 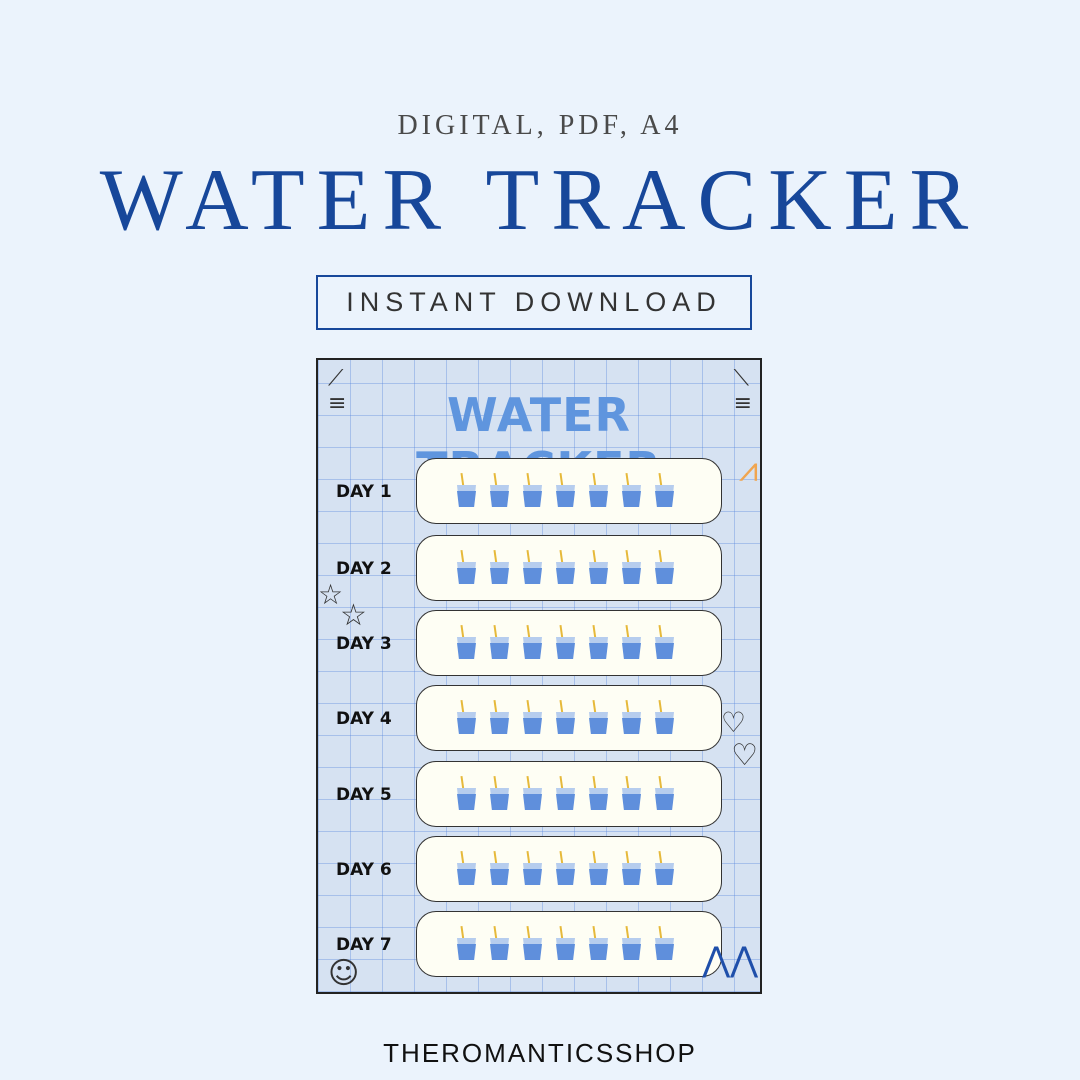 What do you see at coordinates (730, 960) in the screenshot?
I see `zigzag-icon: ⋀⋀` at bounding box center [730, 960].